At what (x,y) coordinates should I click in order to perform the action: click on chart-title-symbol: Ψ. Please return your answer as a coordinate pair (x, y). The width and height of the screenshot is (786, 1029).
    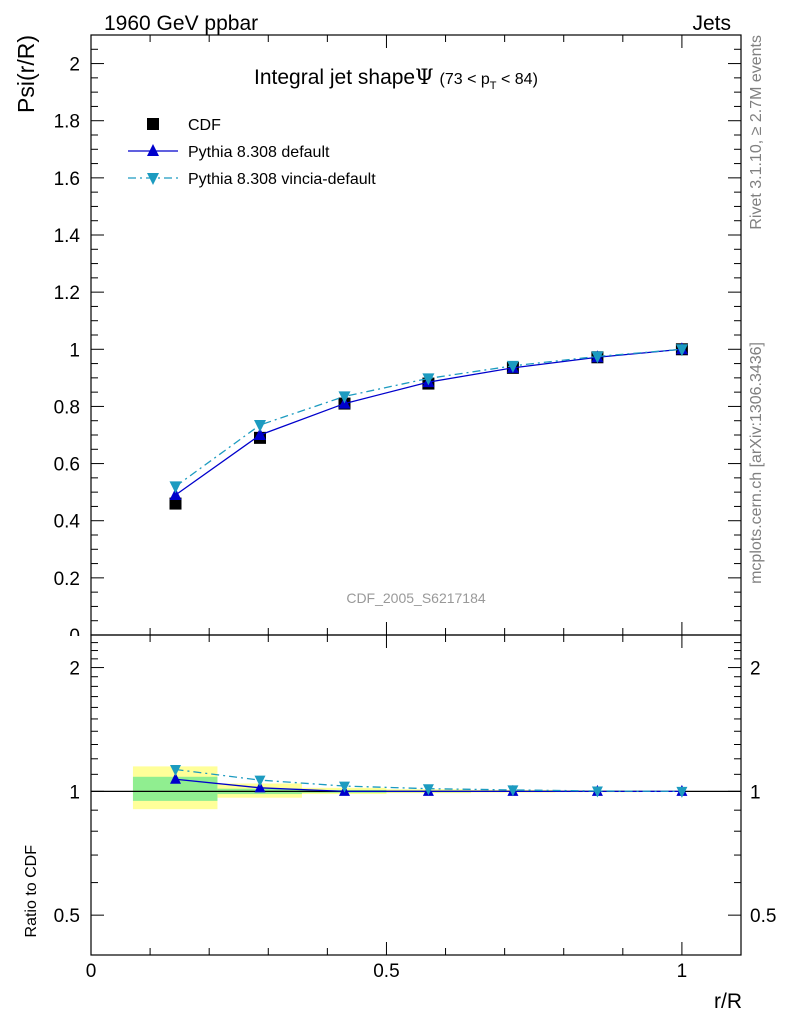
    Looking at the image, I should click on (424, 77).